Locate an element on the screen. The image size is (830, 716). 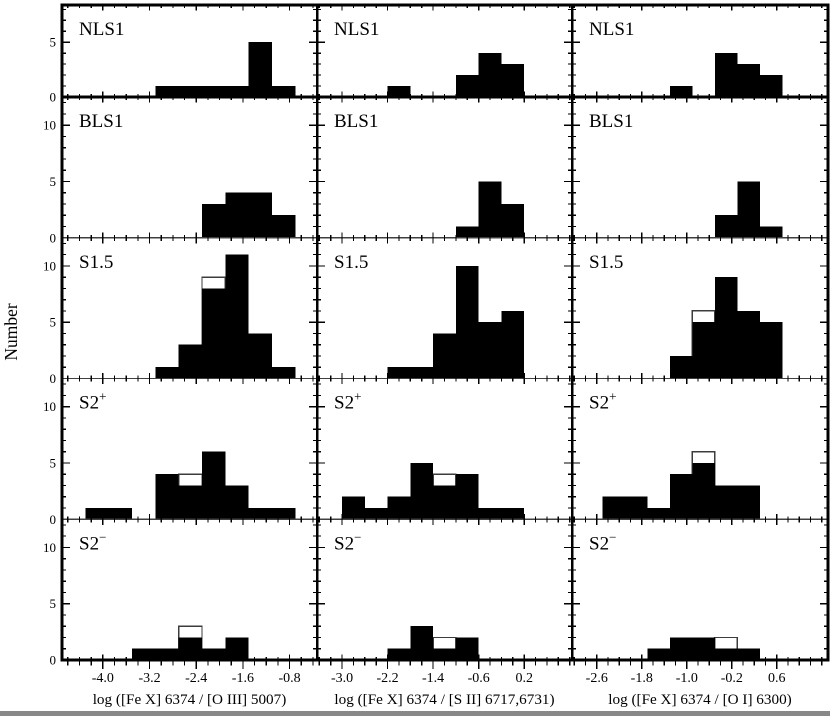
x-tick-label: -0.2 is located at coordinates (732, 678).